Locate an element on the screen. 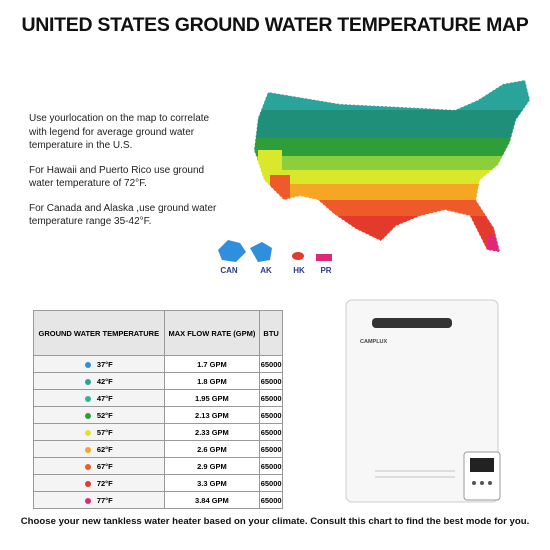 The image size is (550, 550). cell-text: 2.13 GPM is located at coordinates (212, 415).